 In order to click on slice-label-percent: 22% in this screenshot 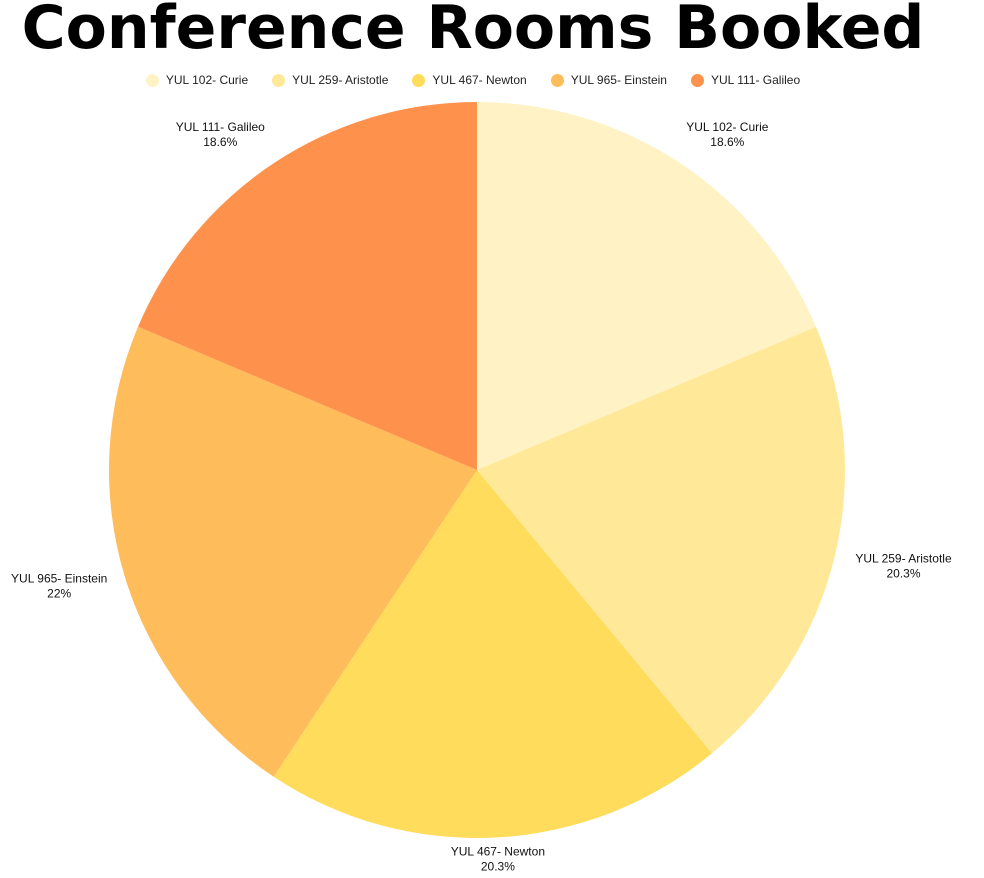, I will do `click(59, 594)`.